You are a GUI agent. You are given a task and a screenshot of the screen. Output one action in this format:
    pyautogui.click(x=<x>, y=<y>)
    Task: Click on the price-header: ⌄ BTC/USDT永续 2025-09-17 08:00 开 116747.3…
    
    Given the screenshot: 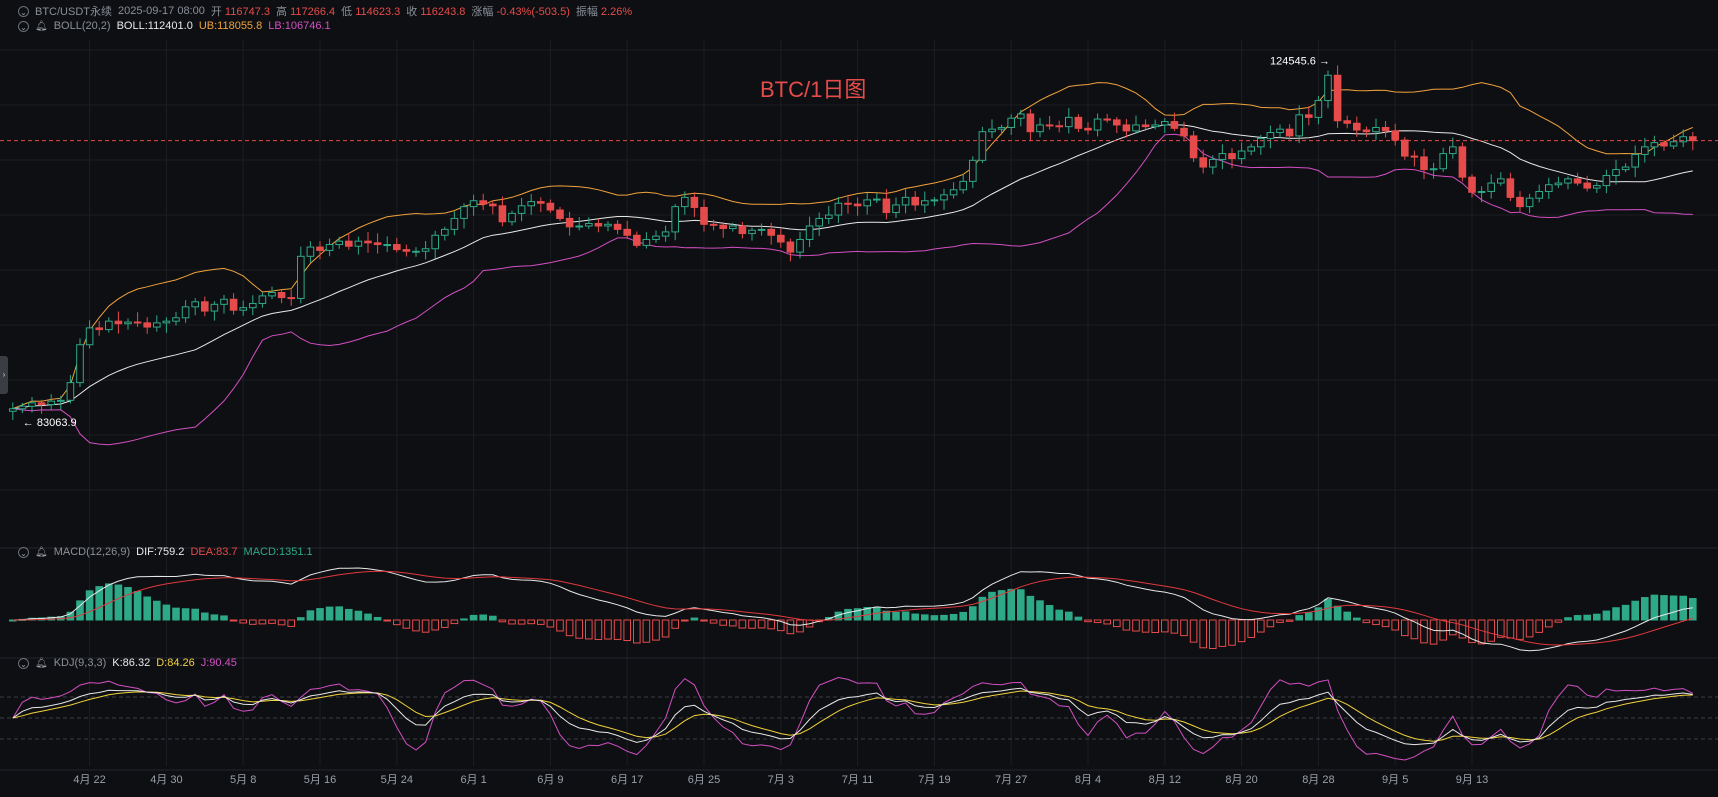 What is the action you would take?
    pyautogui.click(x=325, y=11)
    